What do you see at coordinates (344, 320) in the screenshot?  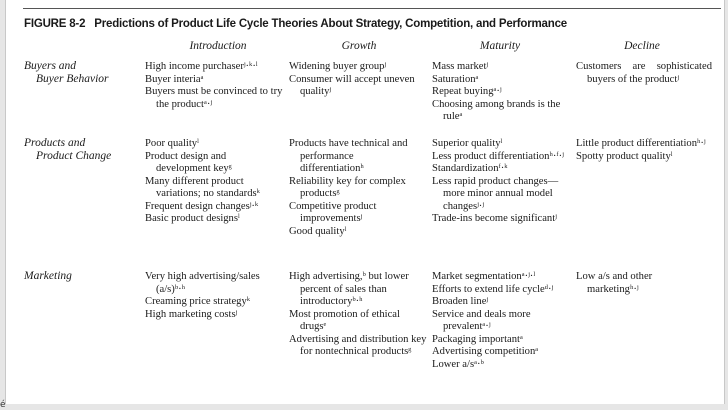 I see `cell-entry: Most promotion of ethical drugsᵉ` at bounding box center [344, 320].